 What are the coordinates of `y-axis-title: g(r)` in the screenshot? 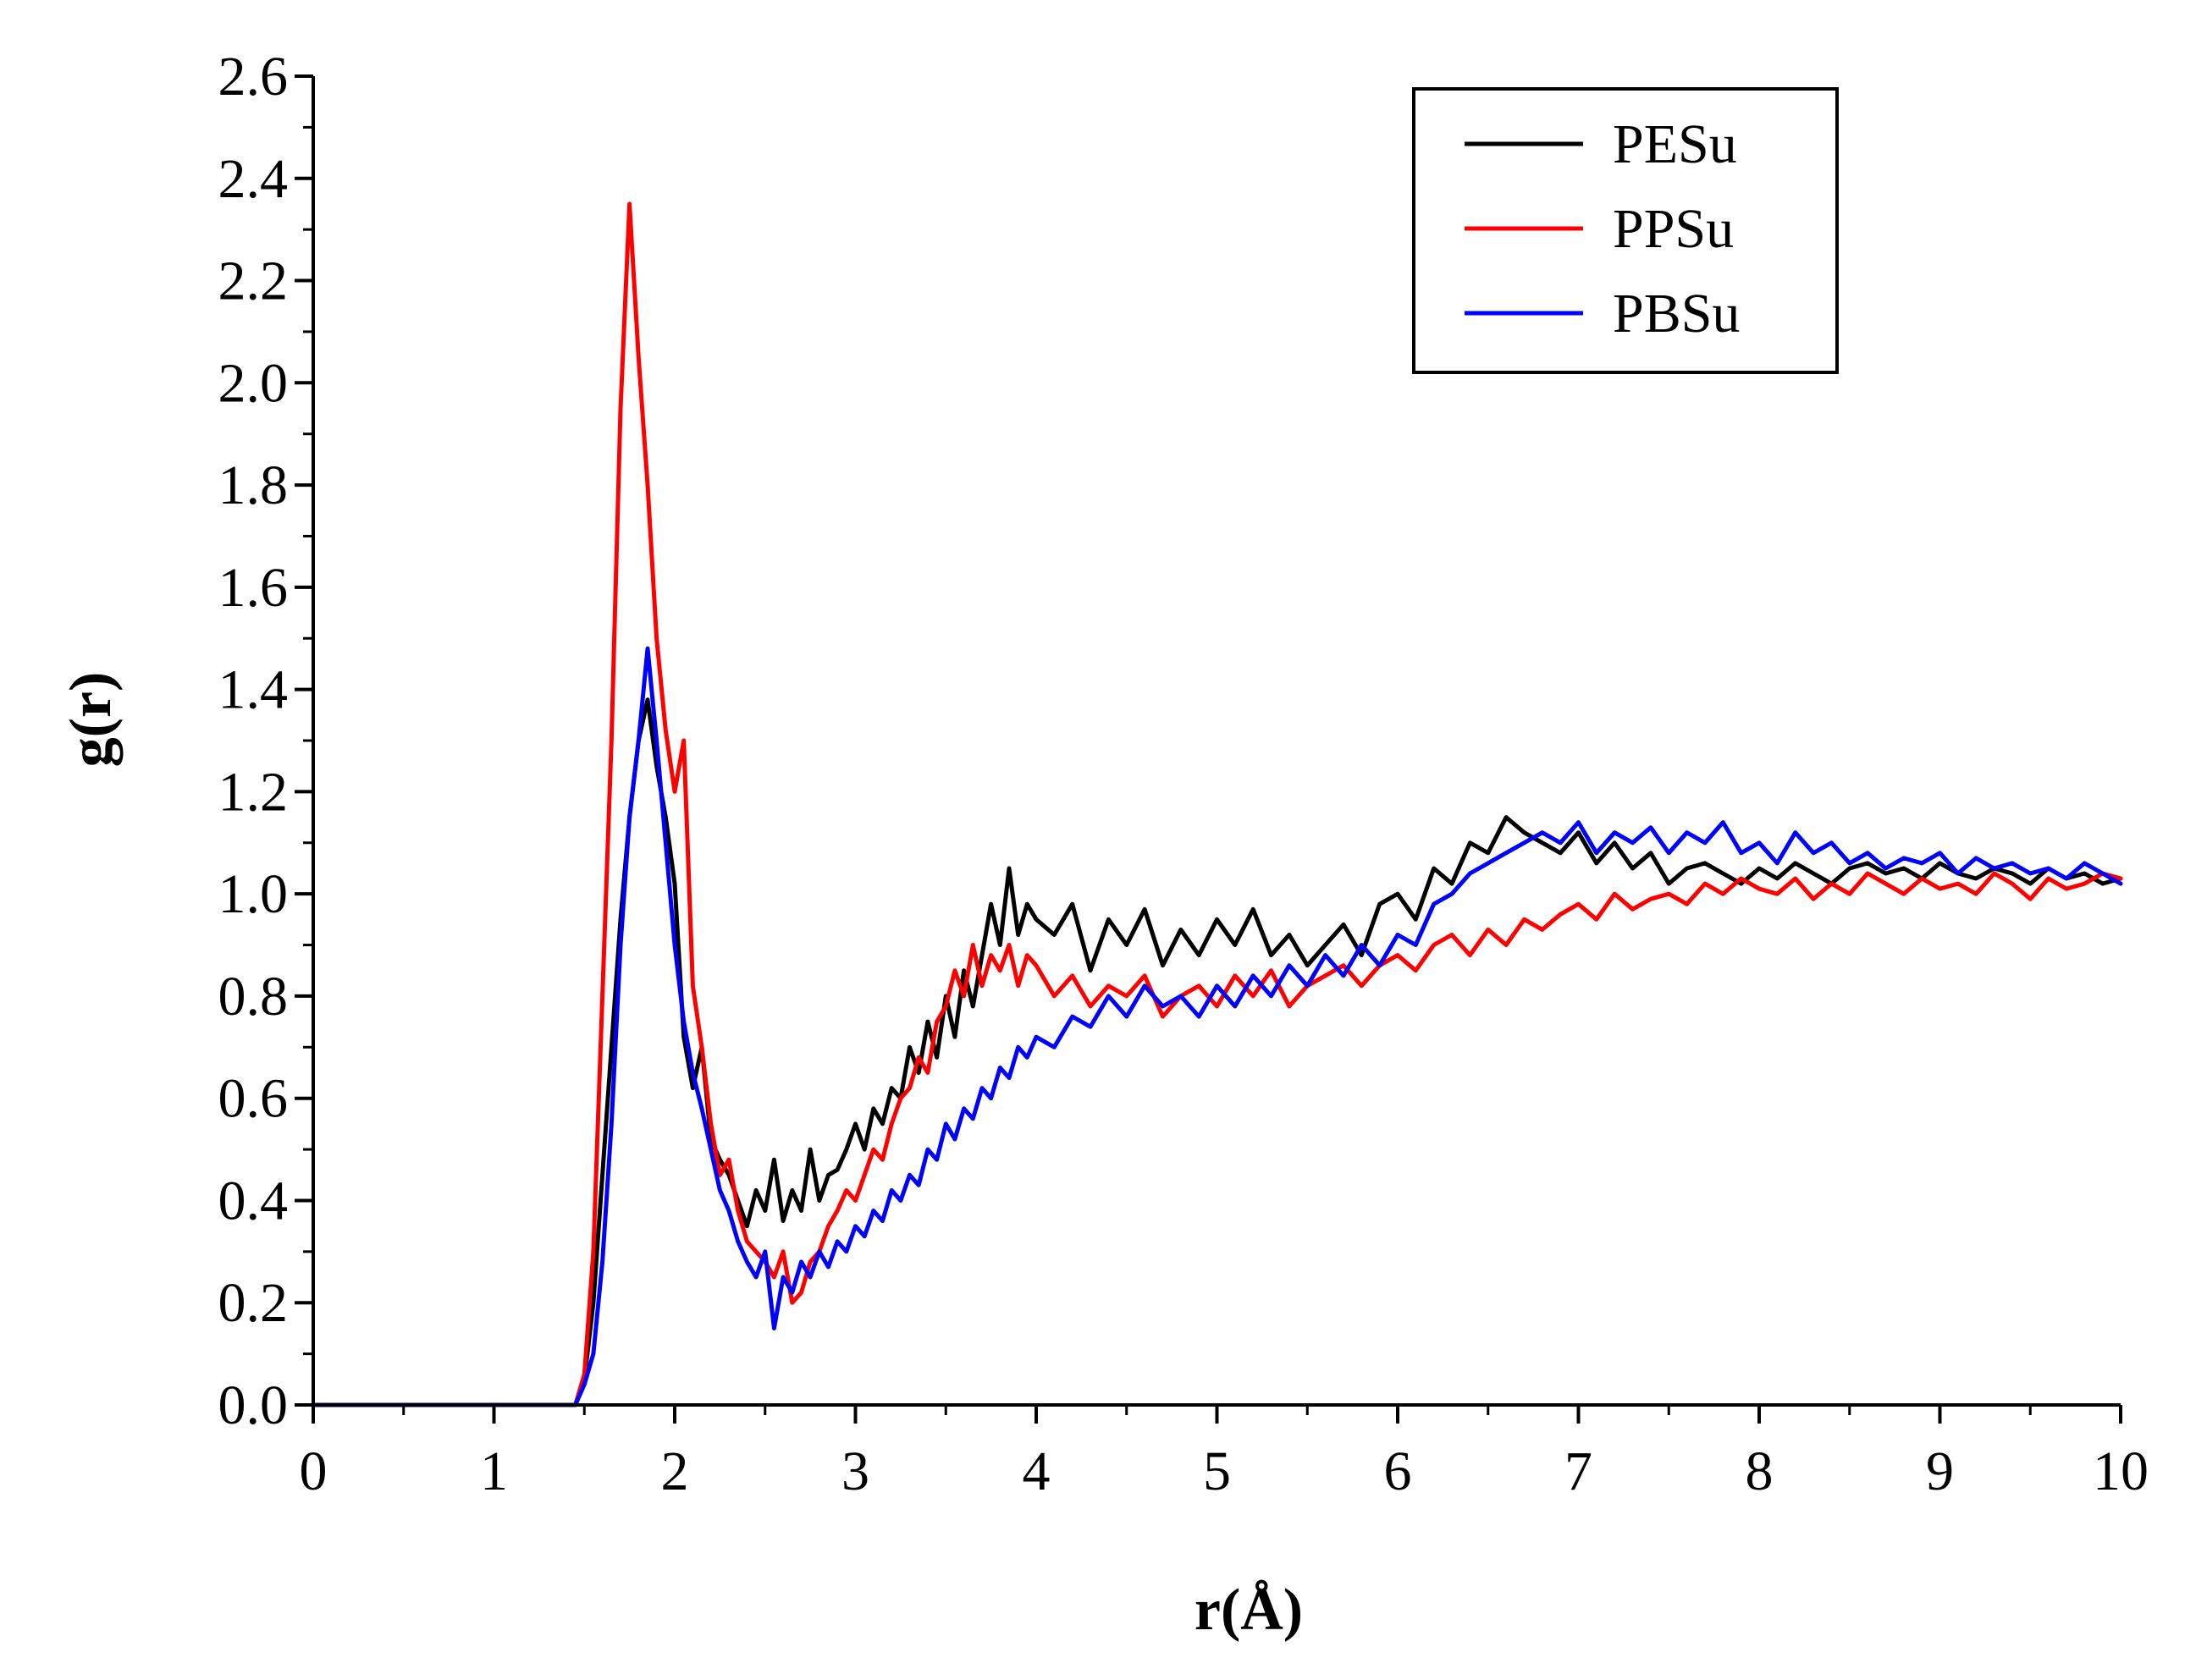 It's located at (91, 720).